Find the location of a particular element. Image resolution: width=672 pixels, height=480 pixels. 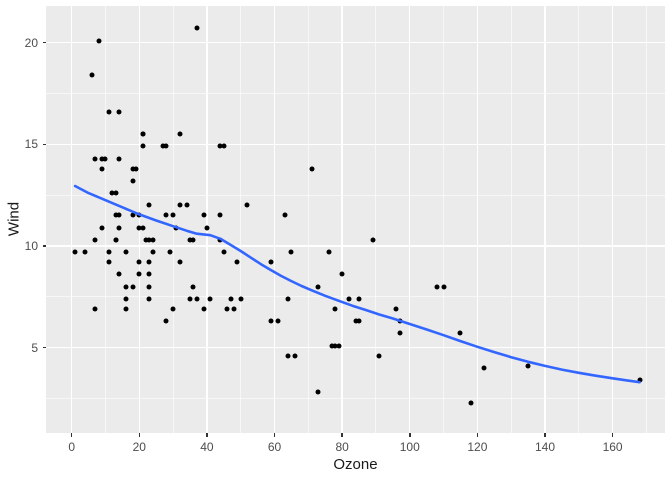

y-tick-label: 5 is located at coordinates (34, 347).